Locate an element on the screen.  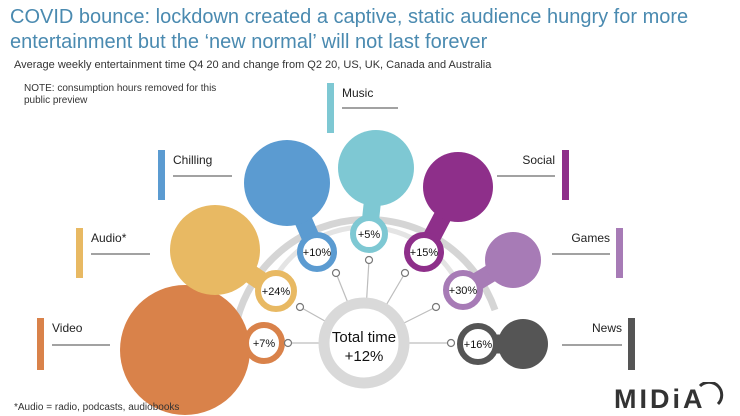
label-news: News is located at coordinates (607, 328).